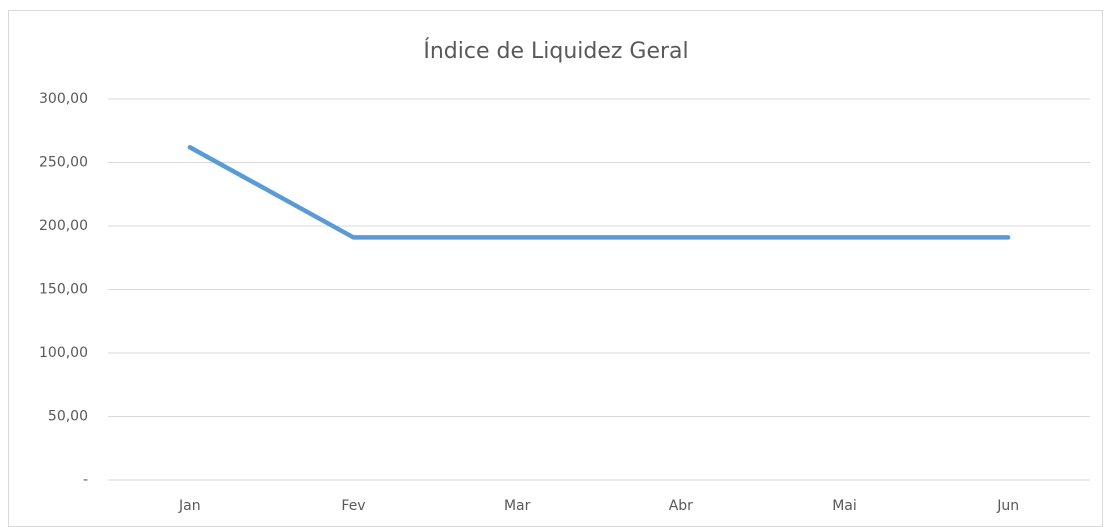 This screenshot has width=1104, height=527. I want to click on y-tick-label: 300,00, so click(63, 99).